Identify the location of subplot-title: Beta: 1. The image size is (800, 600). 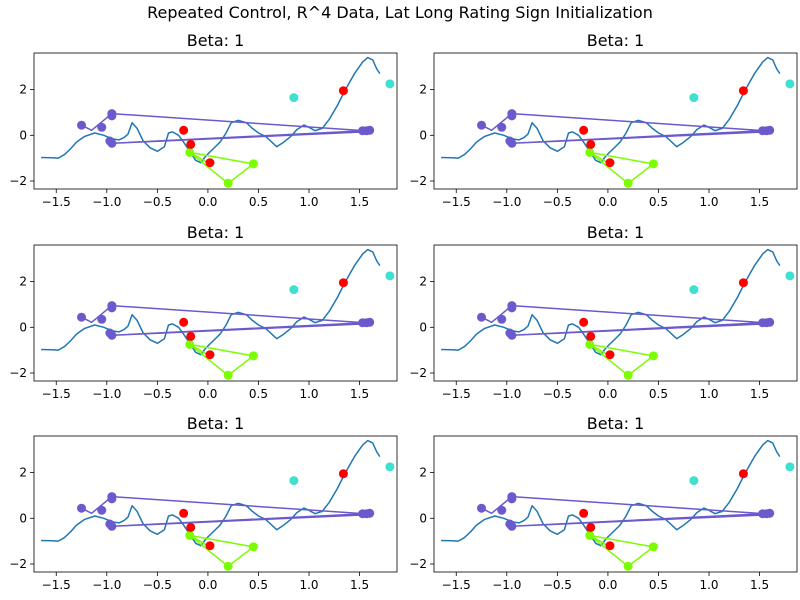
(216, 423).